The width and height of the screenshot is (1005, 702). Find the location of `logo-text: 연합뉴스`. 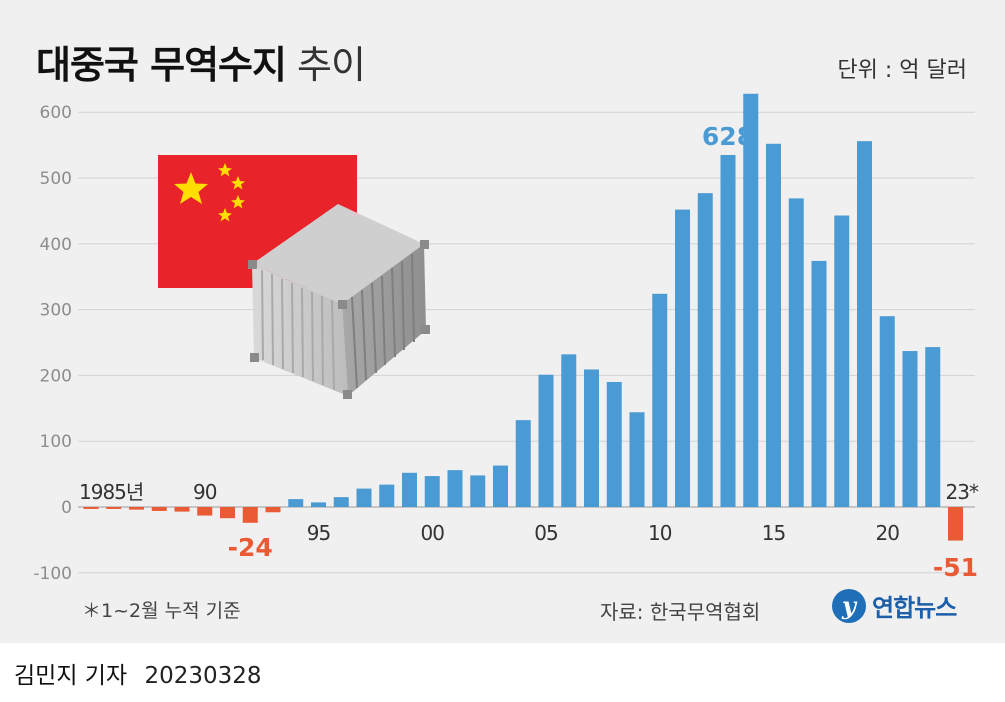

logo-text: 연합뉴스 is located at coordinates (914, 608).